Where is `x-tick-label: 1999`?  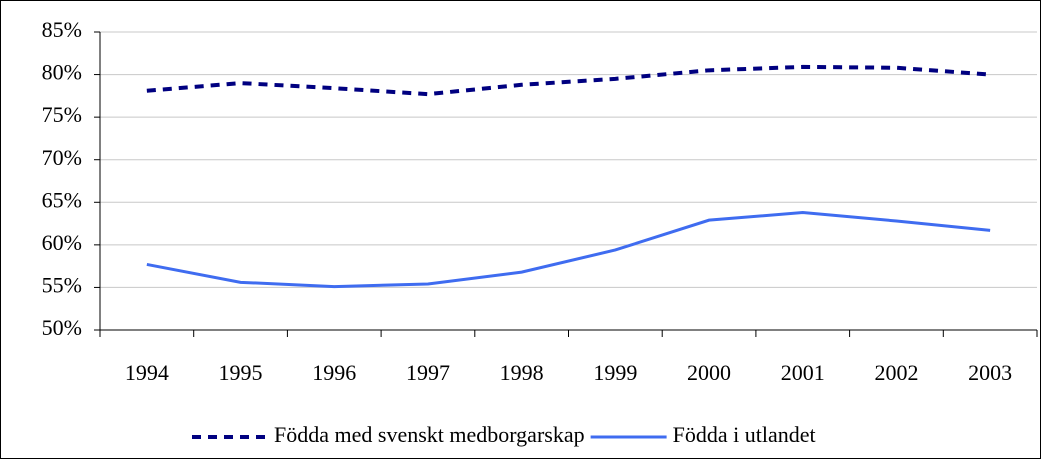
x-tick-label: 1999 is located at coordinates (615, 372).